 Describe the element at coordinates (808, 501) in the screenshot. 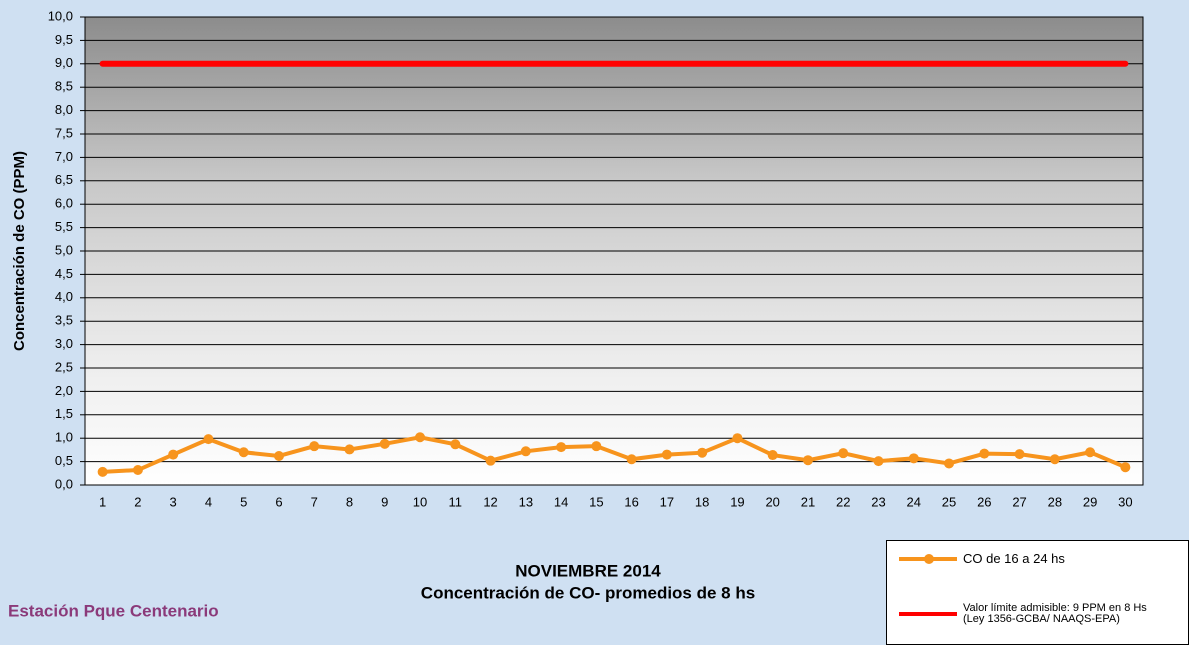

I see `x-tick-label: 21` at that location.